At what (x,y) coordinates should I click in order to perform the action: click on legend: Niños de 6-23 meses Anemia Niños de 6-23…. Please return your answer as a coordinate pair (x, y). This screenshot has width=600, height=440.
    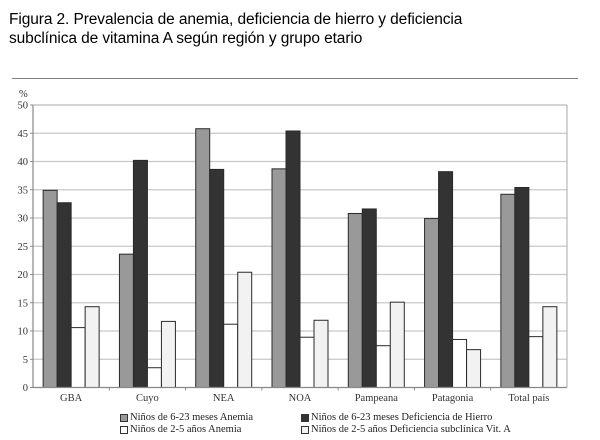
    Looking at the image, I should click on (360, 424).